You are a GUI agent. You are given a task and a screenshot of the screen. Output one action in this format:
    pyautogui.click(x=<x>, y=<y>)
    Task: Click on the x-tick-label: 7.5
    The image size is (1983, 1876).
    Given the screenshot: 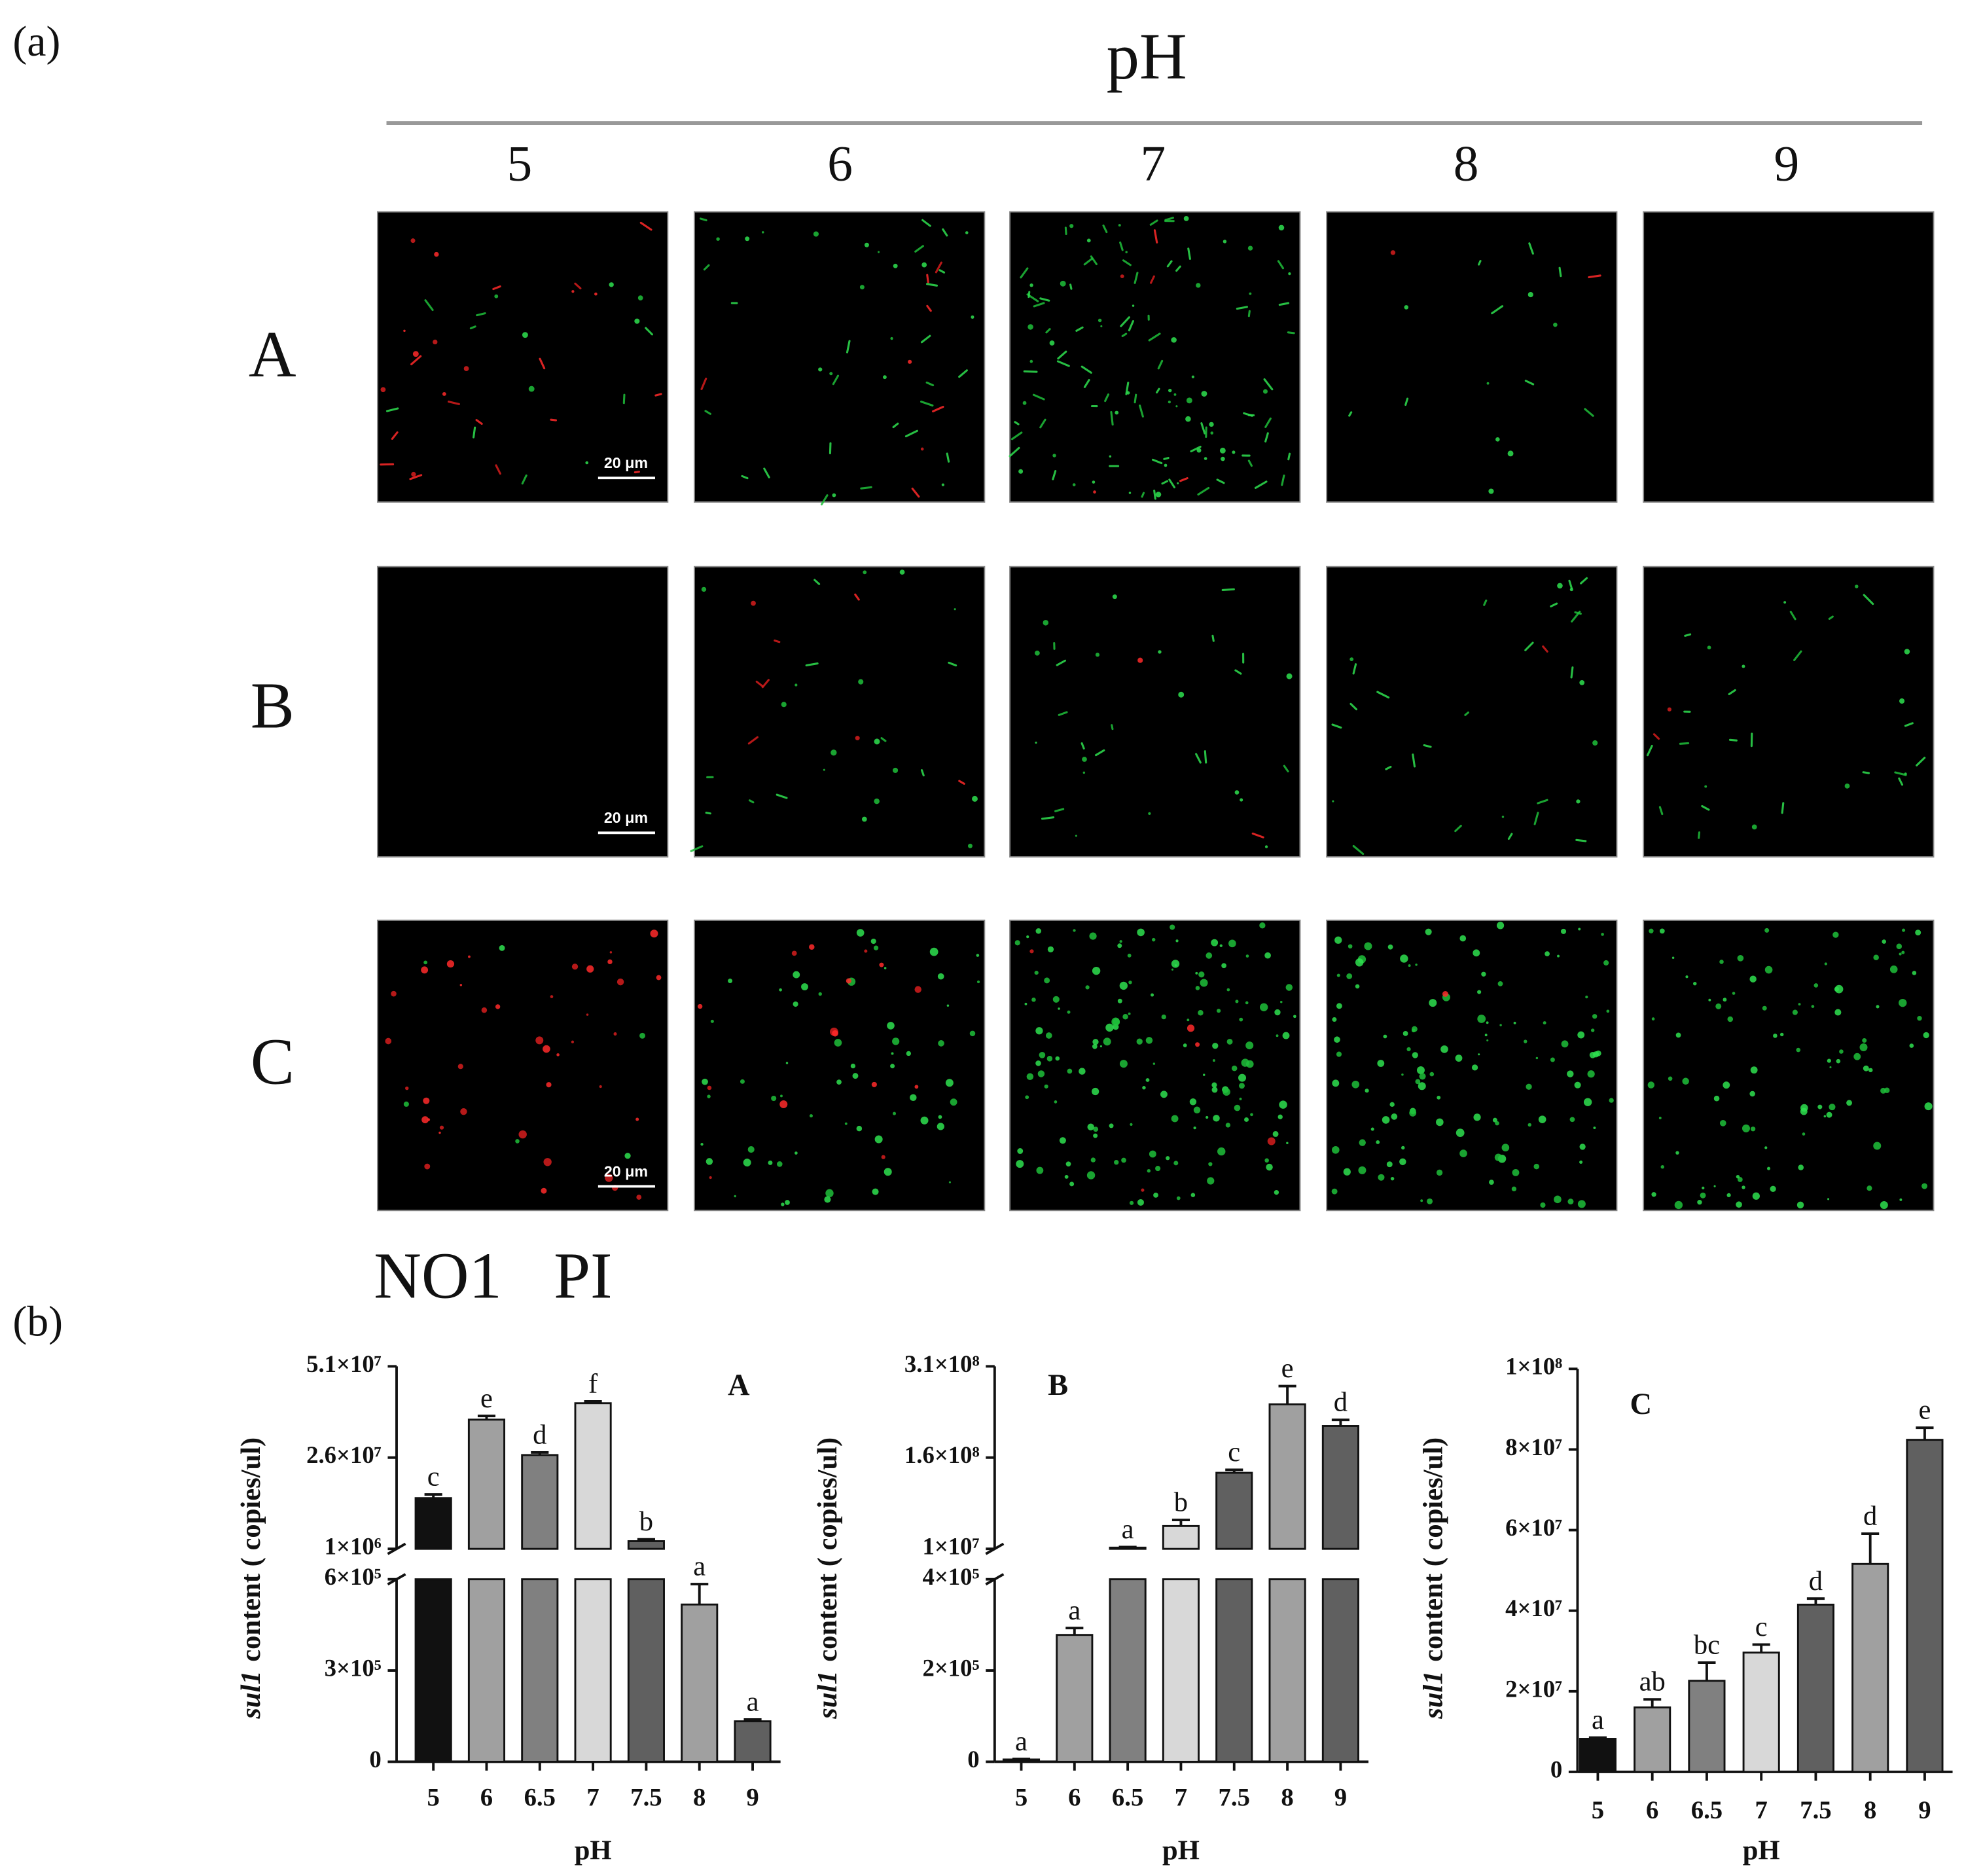 What is the action you would take?
    pyautogui.click(x=646, y=1797)
    